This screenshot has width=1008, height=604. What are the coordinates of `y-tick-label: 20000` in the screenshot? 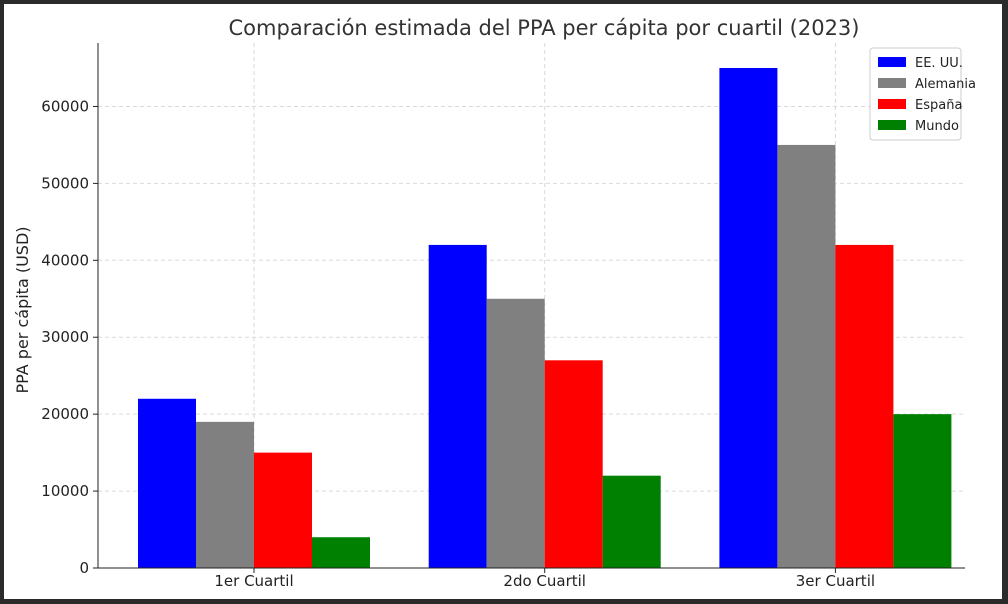 It's located at (65, 414).